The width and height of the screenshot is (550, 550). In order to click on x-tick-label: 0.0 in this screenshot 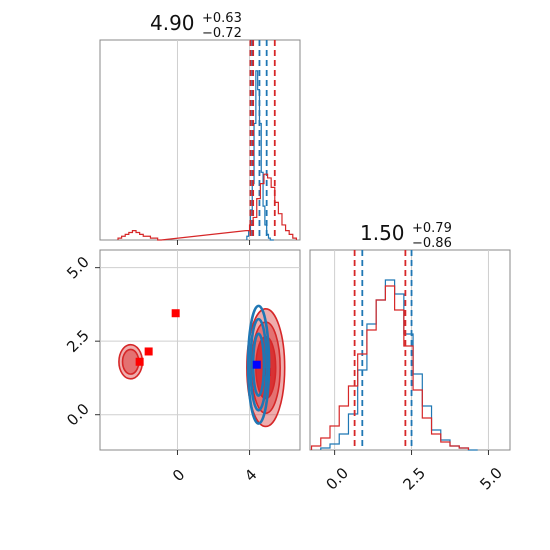, I will do `click(338, 479)`.